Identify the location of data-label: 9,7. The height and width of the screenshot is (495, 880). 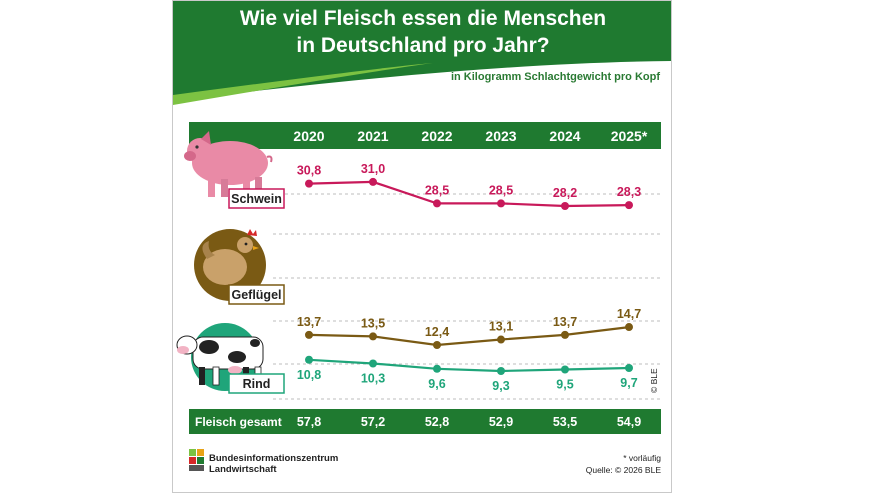
(628, 383).